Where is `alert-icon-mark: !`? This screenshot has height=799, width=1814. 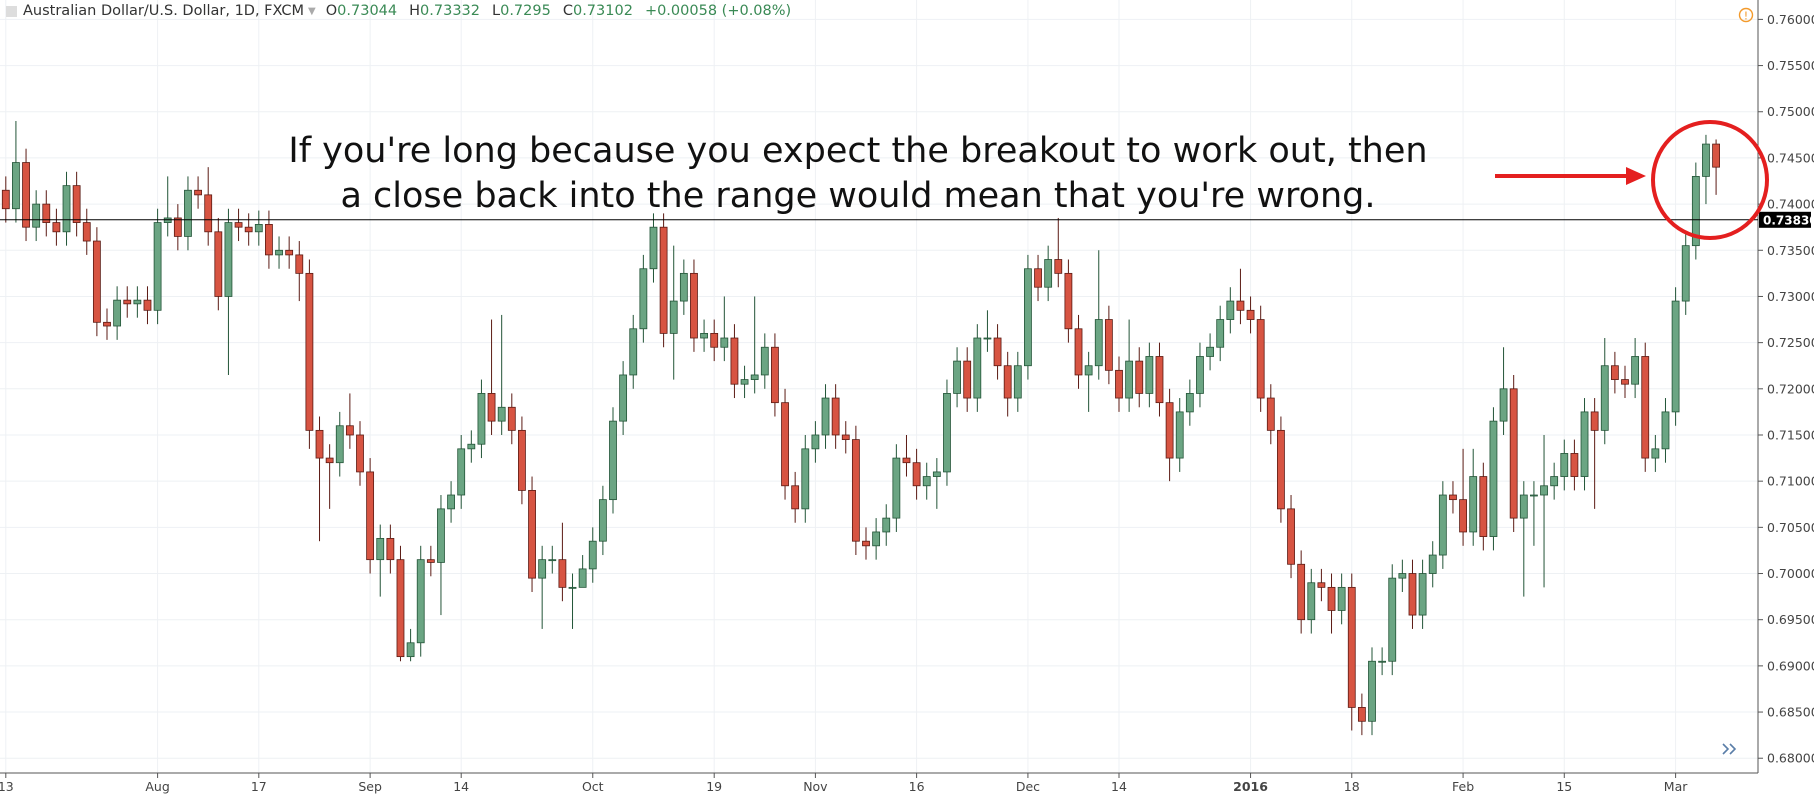
alert-icon-mark: ! is located at coordinates (1746, 16).